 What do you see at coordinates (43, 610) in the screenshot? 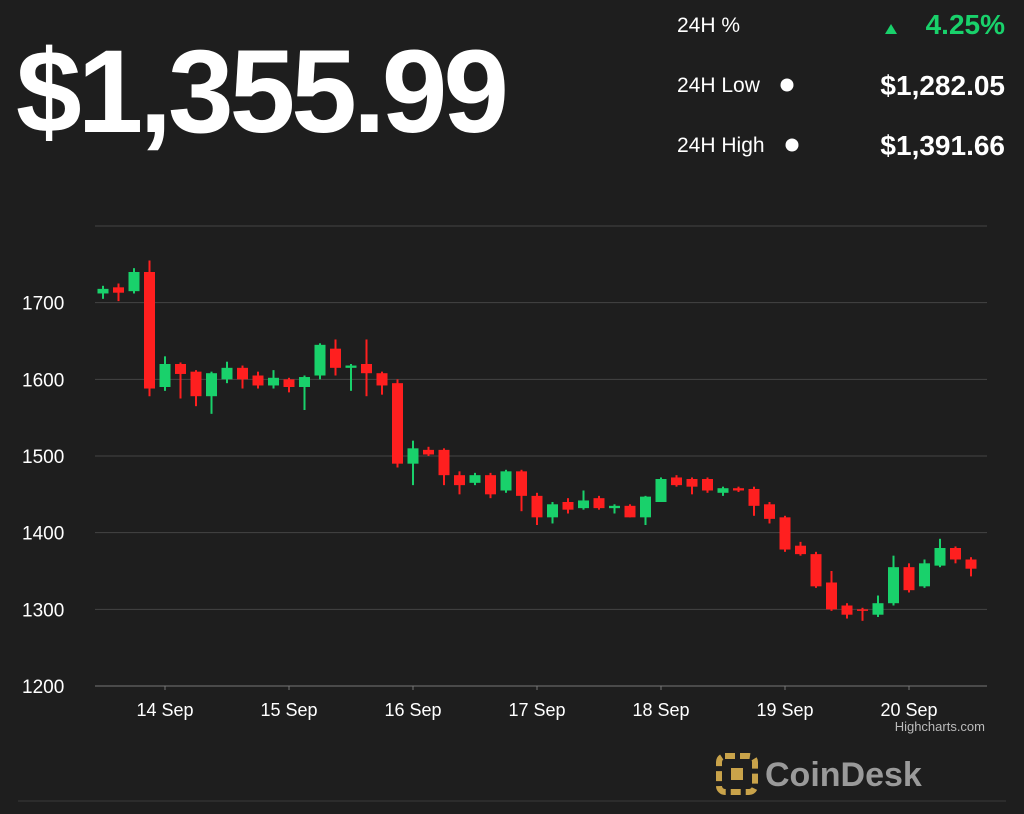
I see `y-tick-label: 1300` at bounding box center [43, 610].